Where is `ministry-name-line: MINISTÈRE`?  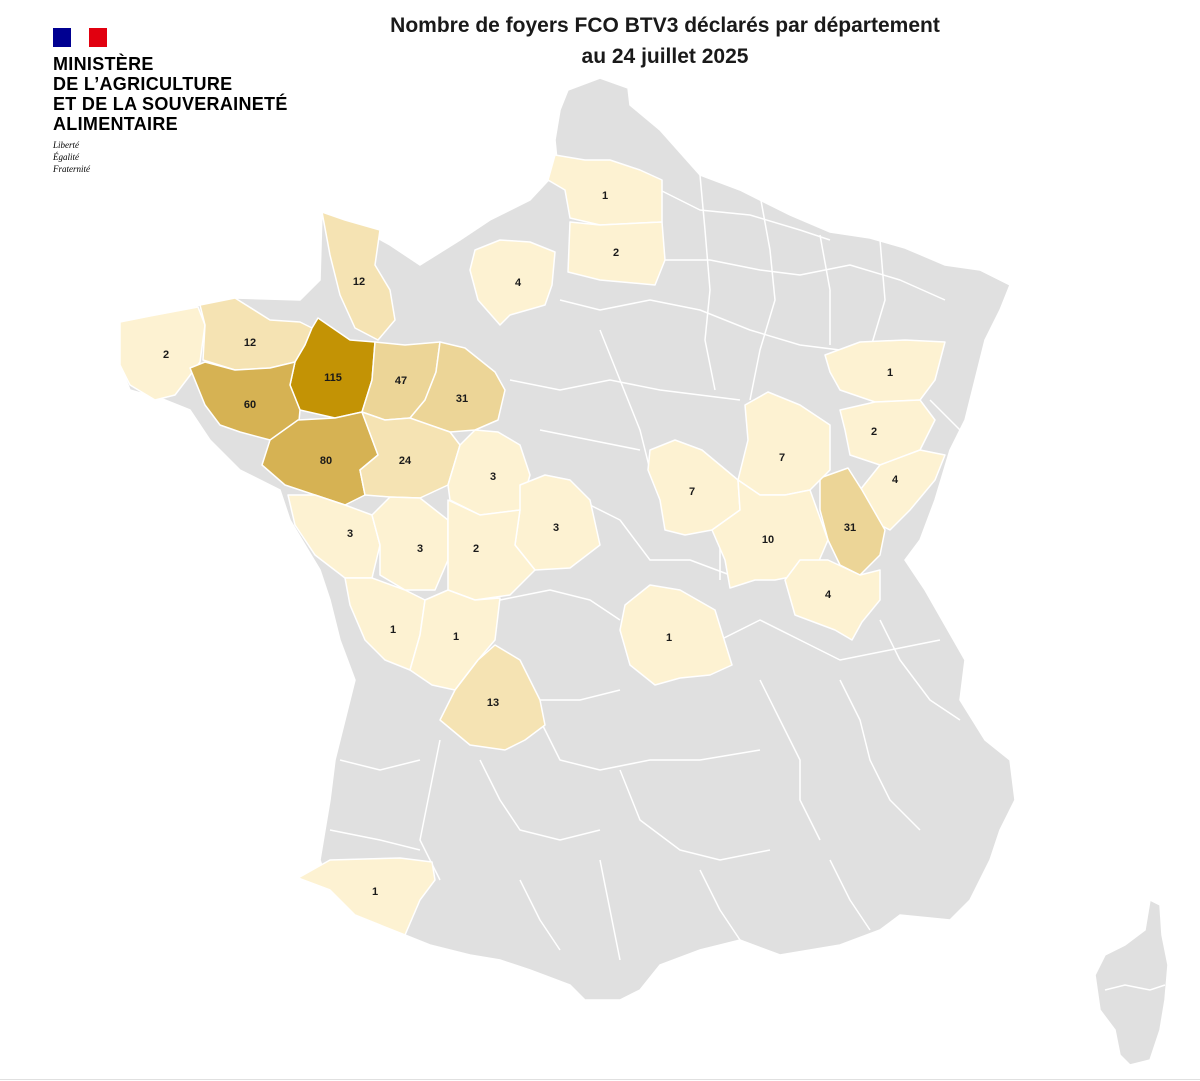 ministry-name-line: MINISTÈRE is located at coordinates (103, 64).